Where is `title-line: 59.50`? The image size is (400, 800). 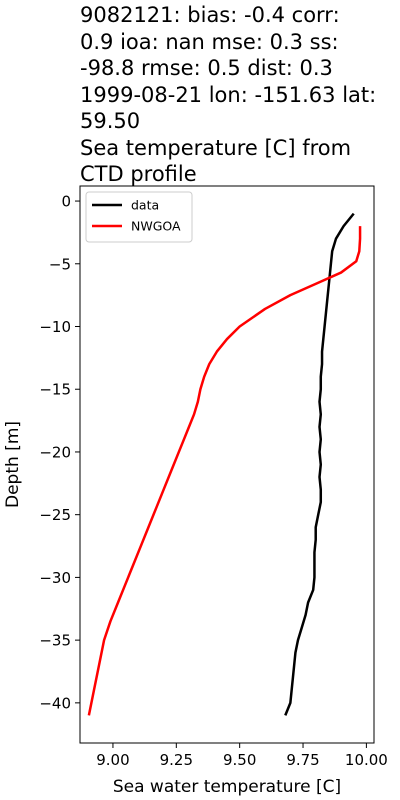
title-line: 59.50 is located at coordinates (110, 121).